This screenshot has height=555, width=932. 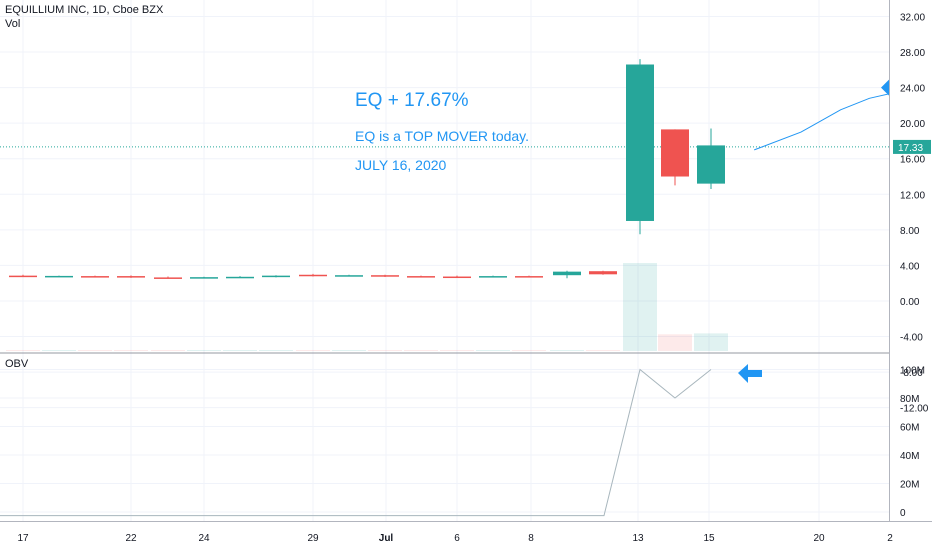 What do you see at coordinates (835, 119) in the screenshot?
I see `forecast-arrow-line` at bounding box center [835, 119].